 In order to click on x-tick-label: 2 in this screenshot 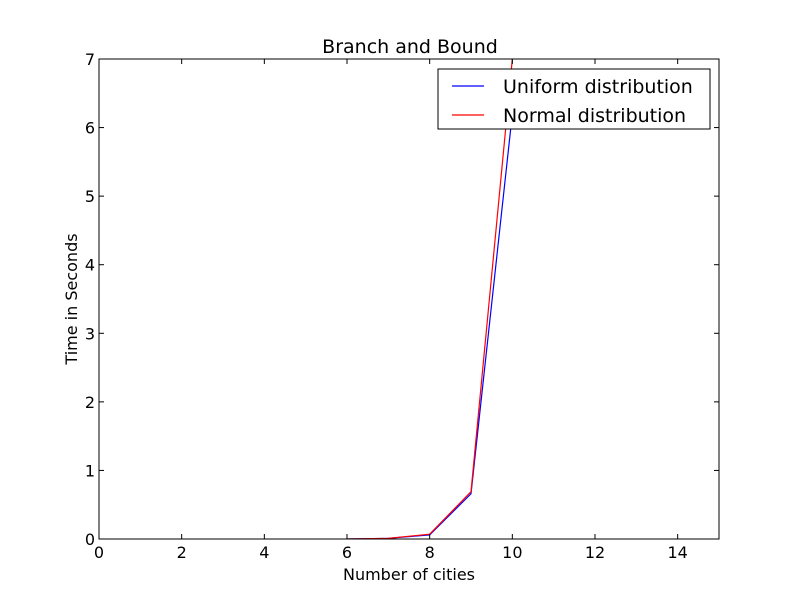, I will do `click(182, 552)`.